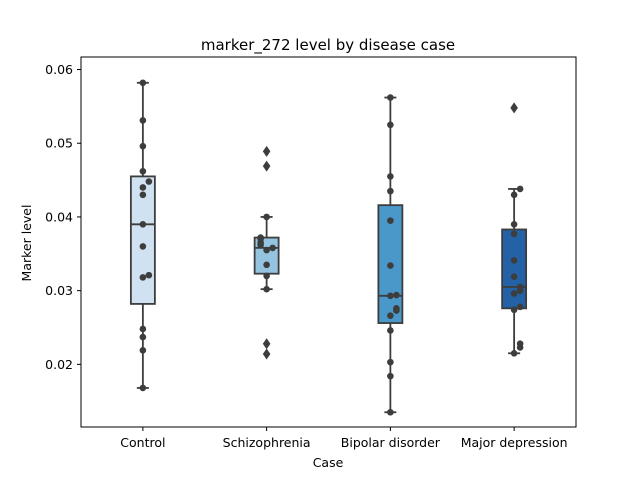 This screenshot has width=640, height=480. I want to click on y-tick-label: 0.02, so click(59, 364).